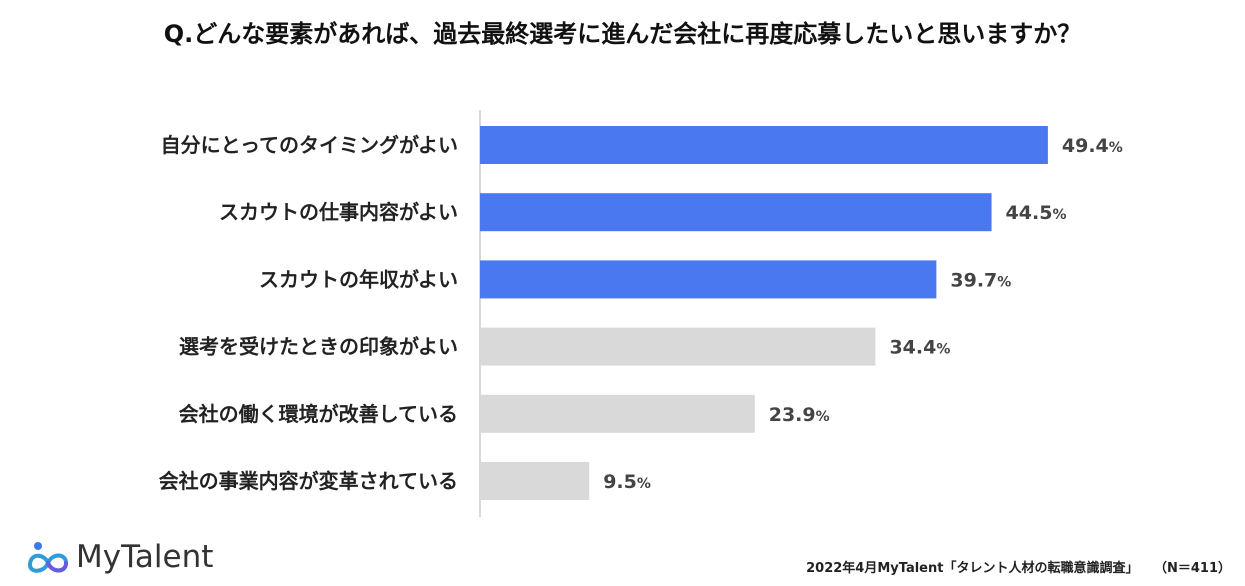  Describe the element at coordinates (318, 347) in the screenshot. I see `category-label: 選考を受けたときの印象がよい` at that location.